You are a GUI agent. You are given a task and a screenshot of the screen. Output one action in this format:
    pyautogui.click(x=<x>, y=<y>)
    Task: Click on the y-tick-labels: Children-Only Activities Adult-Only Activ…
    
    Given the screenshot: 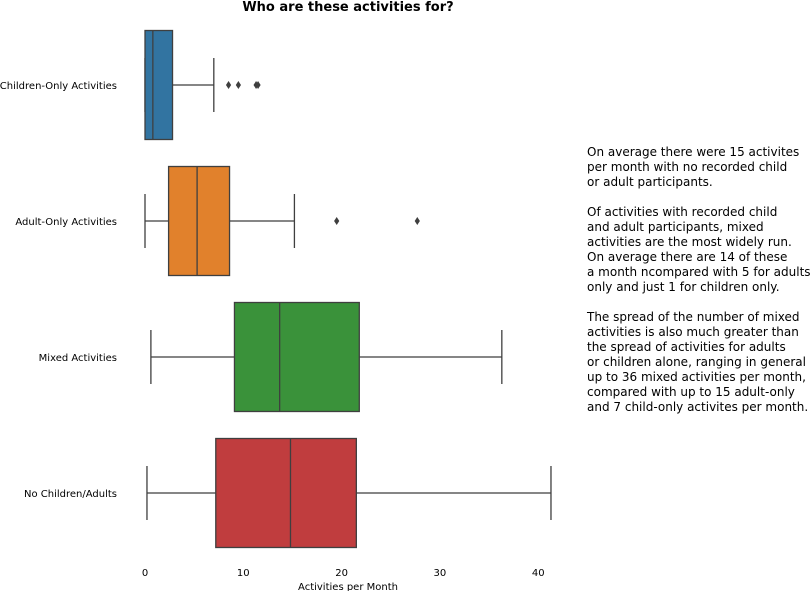 What is the action you would take?
    pyautogui.click(x=58, y=290)
    